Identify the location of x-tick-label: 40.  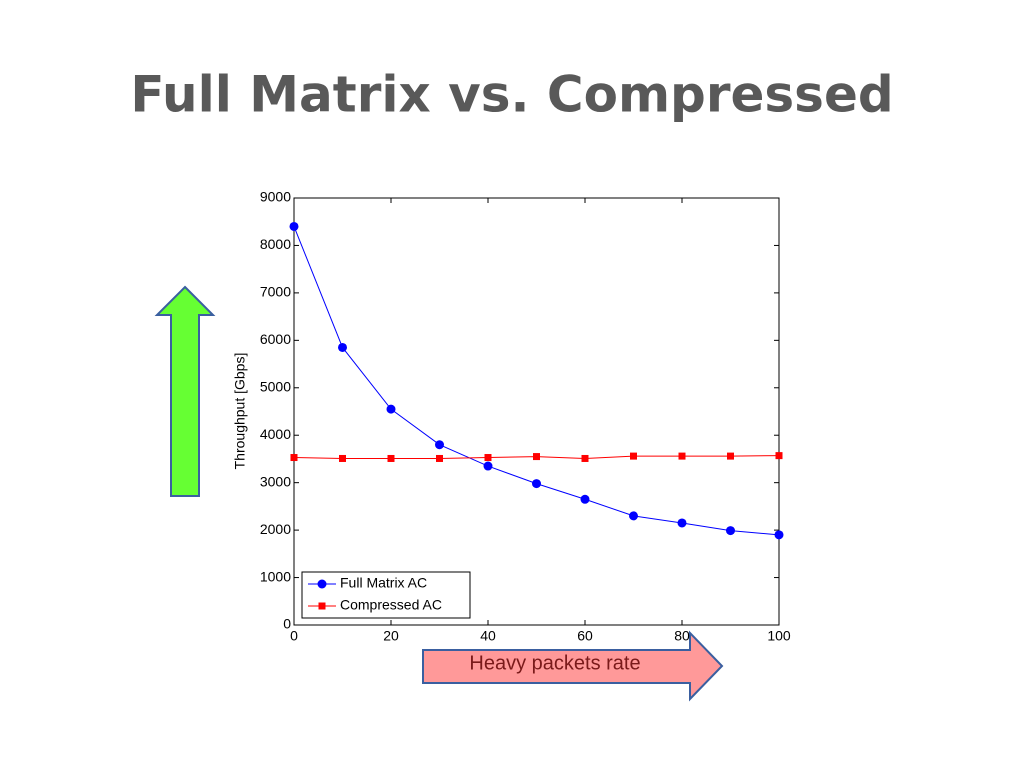
(488, 636).